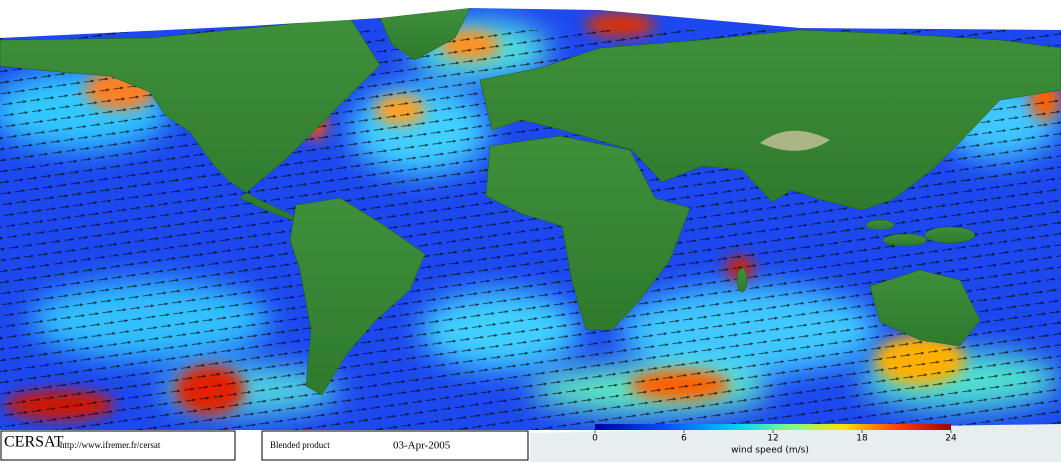  Describe the element at coordinates (34, 442) in the screenshot. I see `logo: CERSAT` at that location.